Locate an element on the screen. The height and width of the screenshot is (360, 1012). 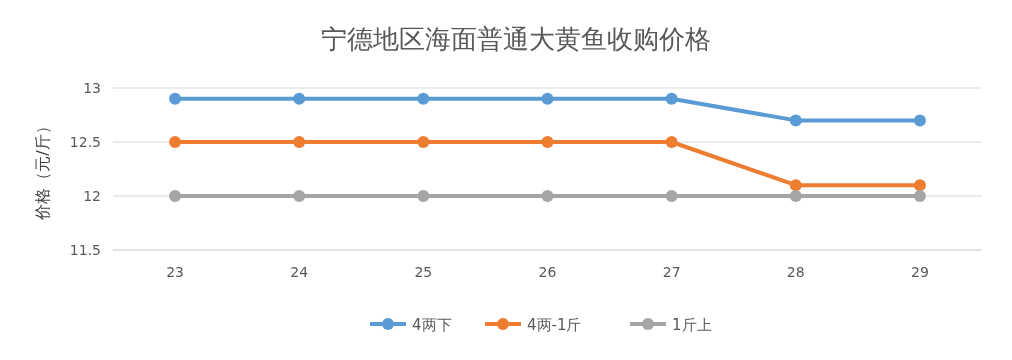
legend-label: 4两-1斤 is located at coordinates (554, 325).